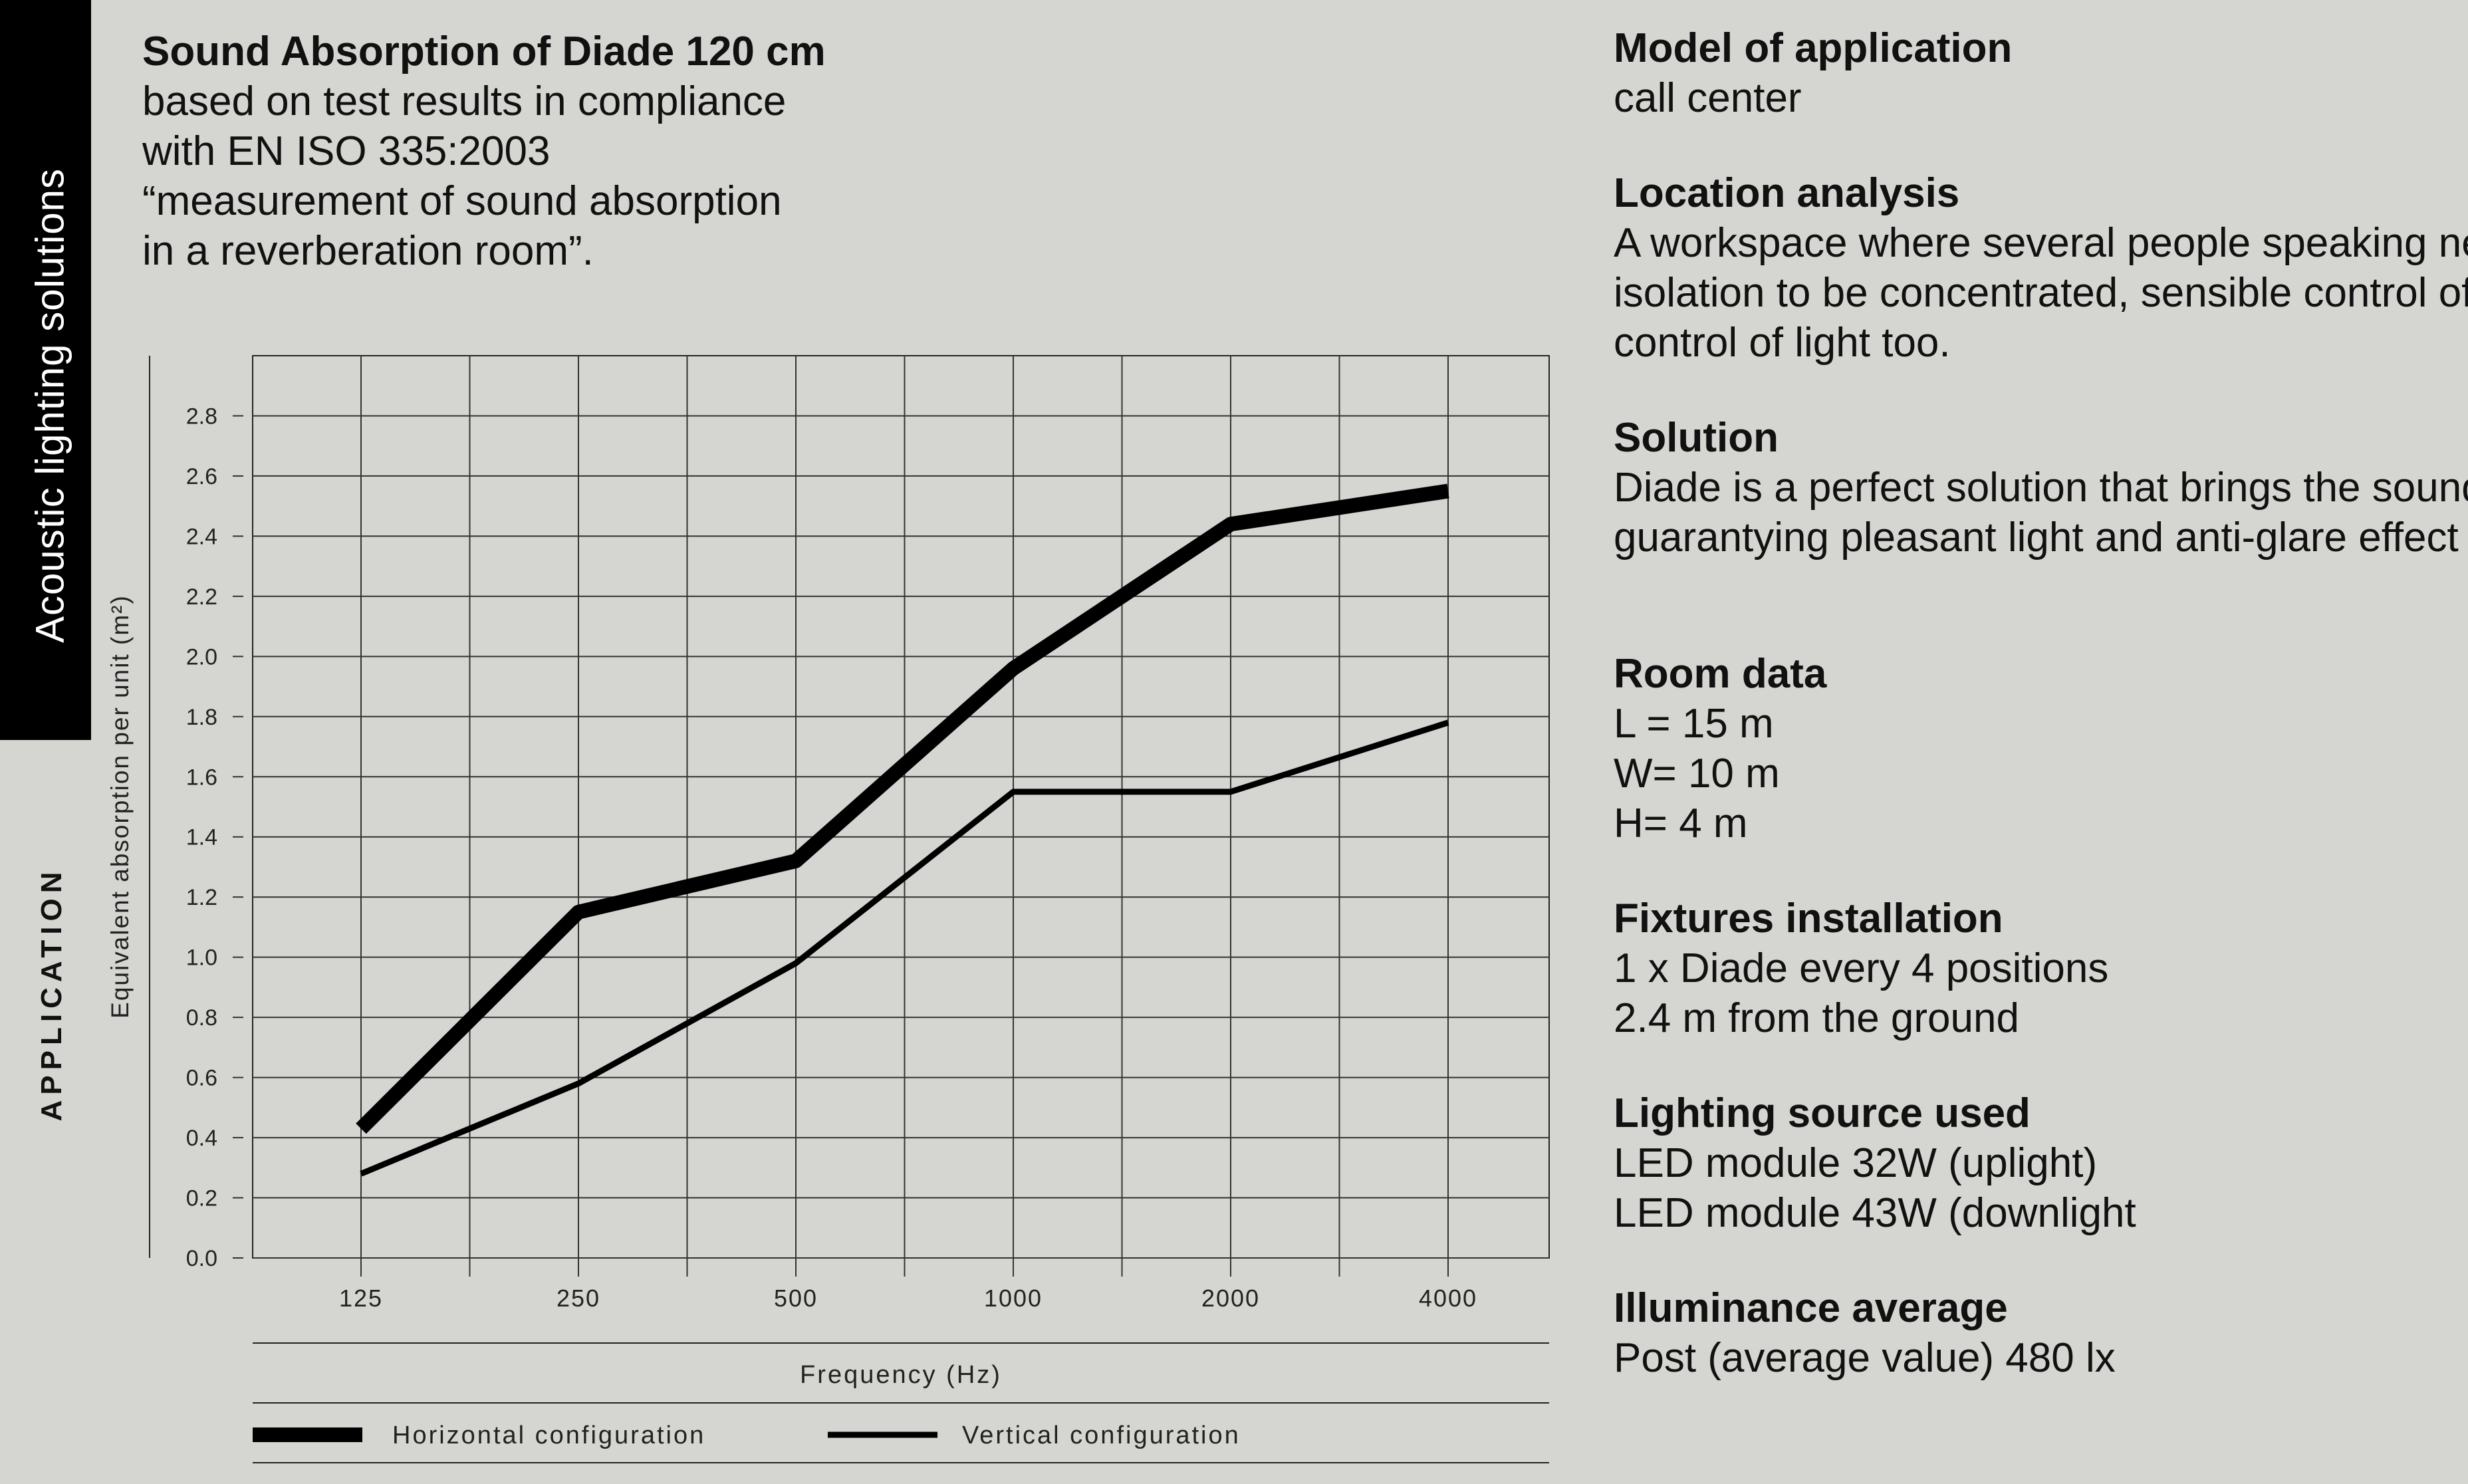 The image size is (2468, 1484). What do you see at coordinates (201, 717) in the screenshot?
I see `y-tick-label: 1.8` at bounding box center [201, 717].